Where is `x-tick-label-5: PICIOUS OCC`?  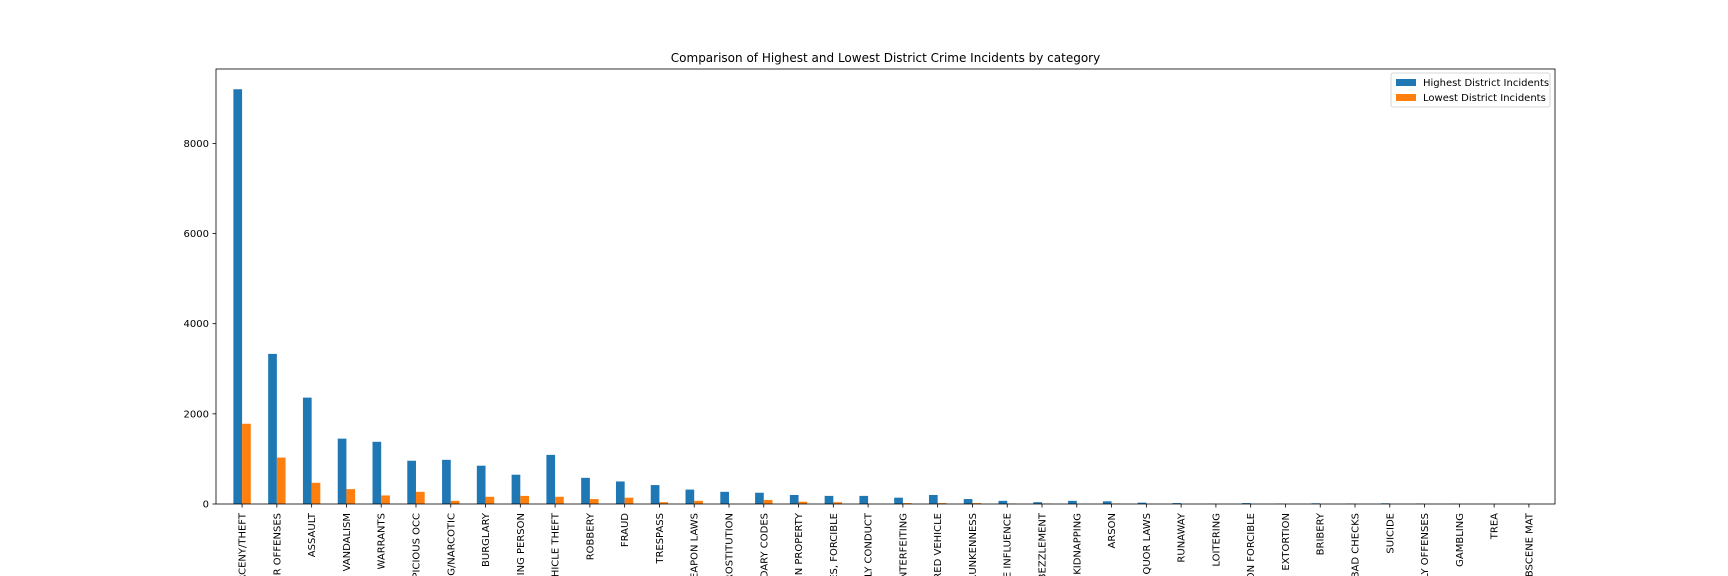 x-tick-label-5: PICIOUS OCC is located at coordinates (416, 544).